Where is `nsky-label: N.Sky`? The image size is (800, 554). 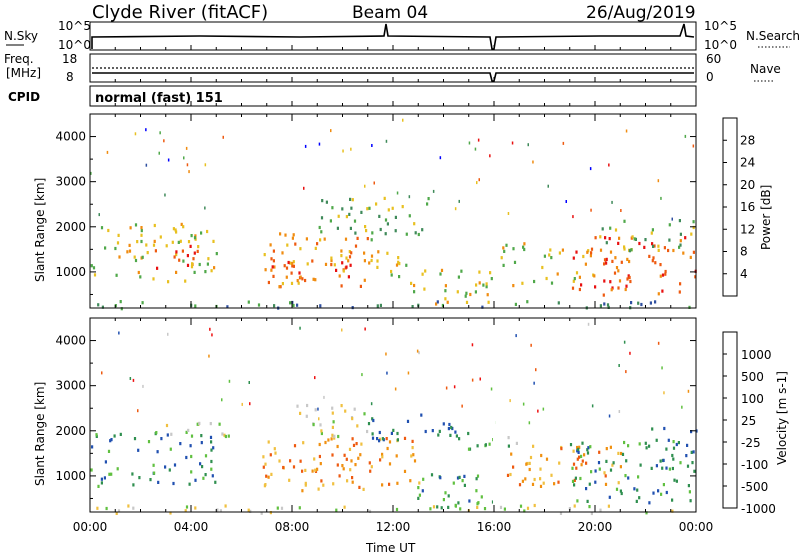
nsky-label: N.Sky is located at coordinates (21, 36).